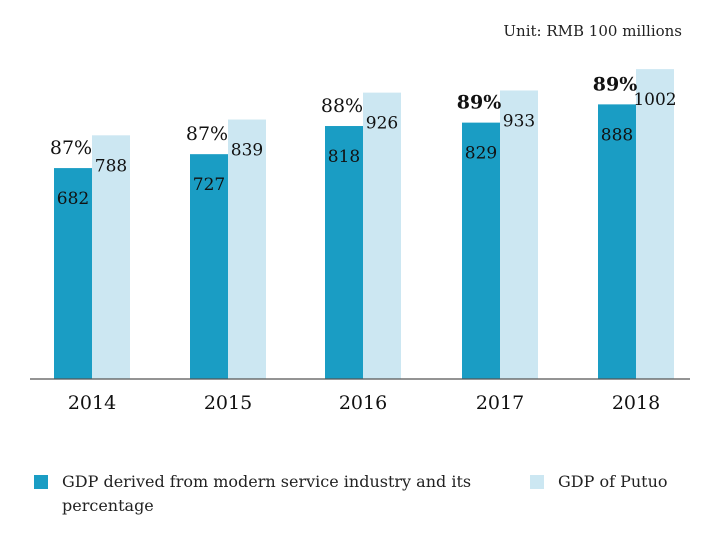  Describe the element at coordinates (344, 252) in the screenshot. I see `bar-service-2016` at that location.